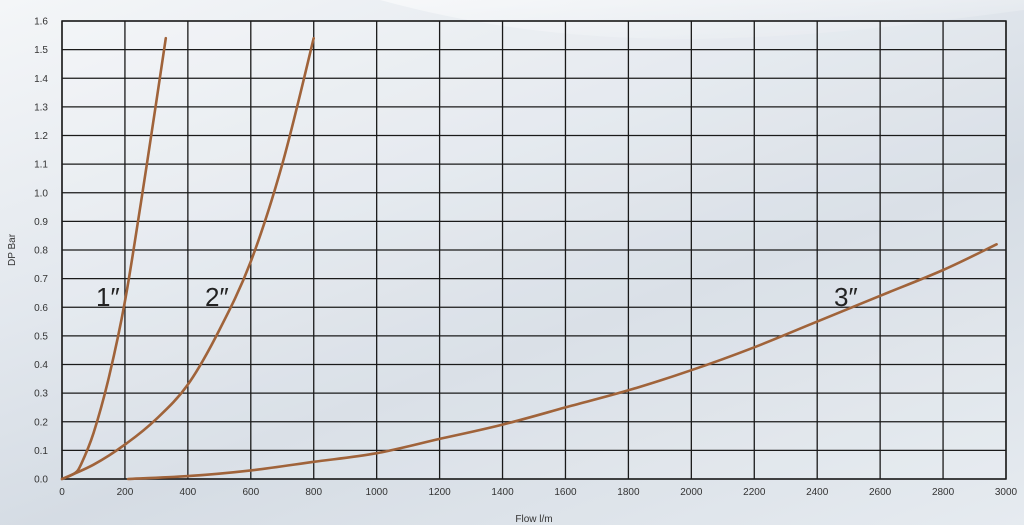 The image size is (1024, 525). I want to click on x-tick-label: 0, so click(62, 492).